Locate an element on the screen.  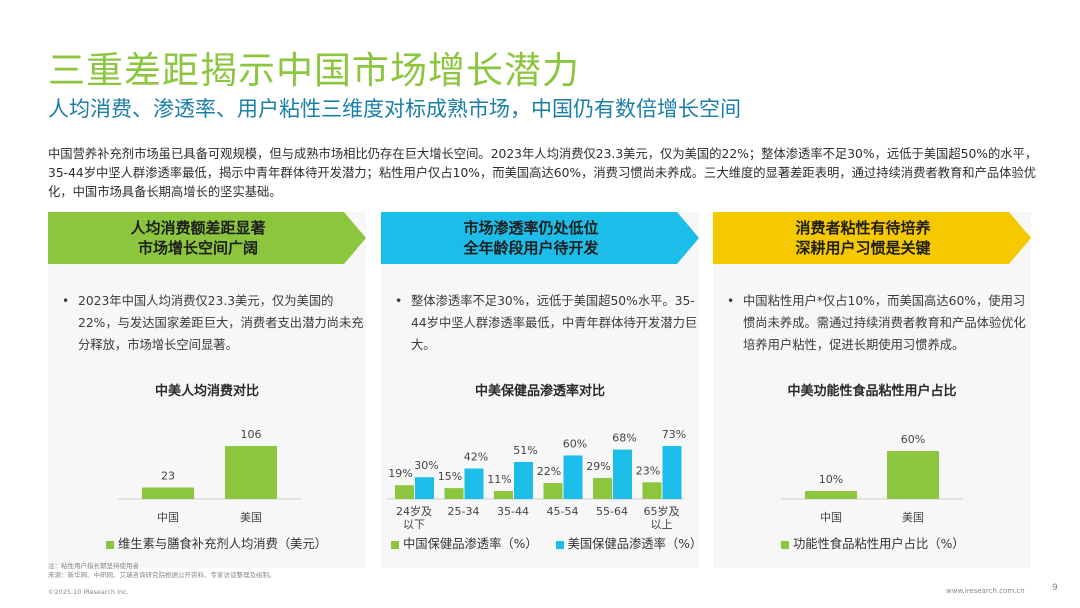
chart-stickiness: 10% 中国 60% 美国 is located at coordinates (872, 478).